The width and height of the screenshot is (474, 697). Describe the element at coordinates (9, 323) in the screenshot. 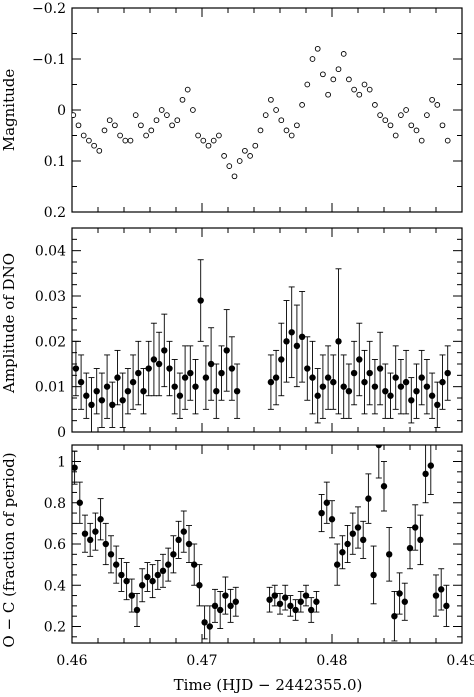

I see `dno-amplitude-axis-label: Amplitude of DNO` at that location.